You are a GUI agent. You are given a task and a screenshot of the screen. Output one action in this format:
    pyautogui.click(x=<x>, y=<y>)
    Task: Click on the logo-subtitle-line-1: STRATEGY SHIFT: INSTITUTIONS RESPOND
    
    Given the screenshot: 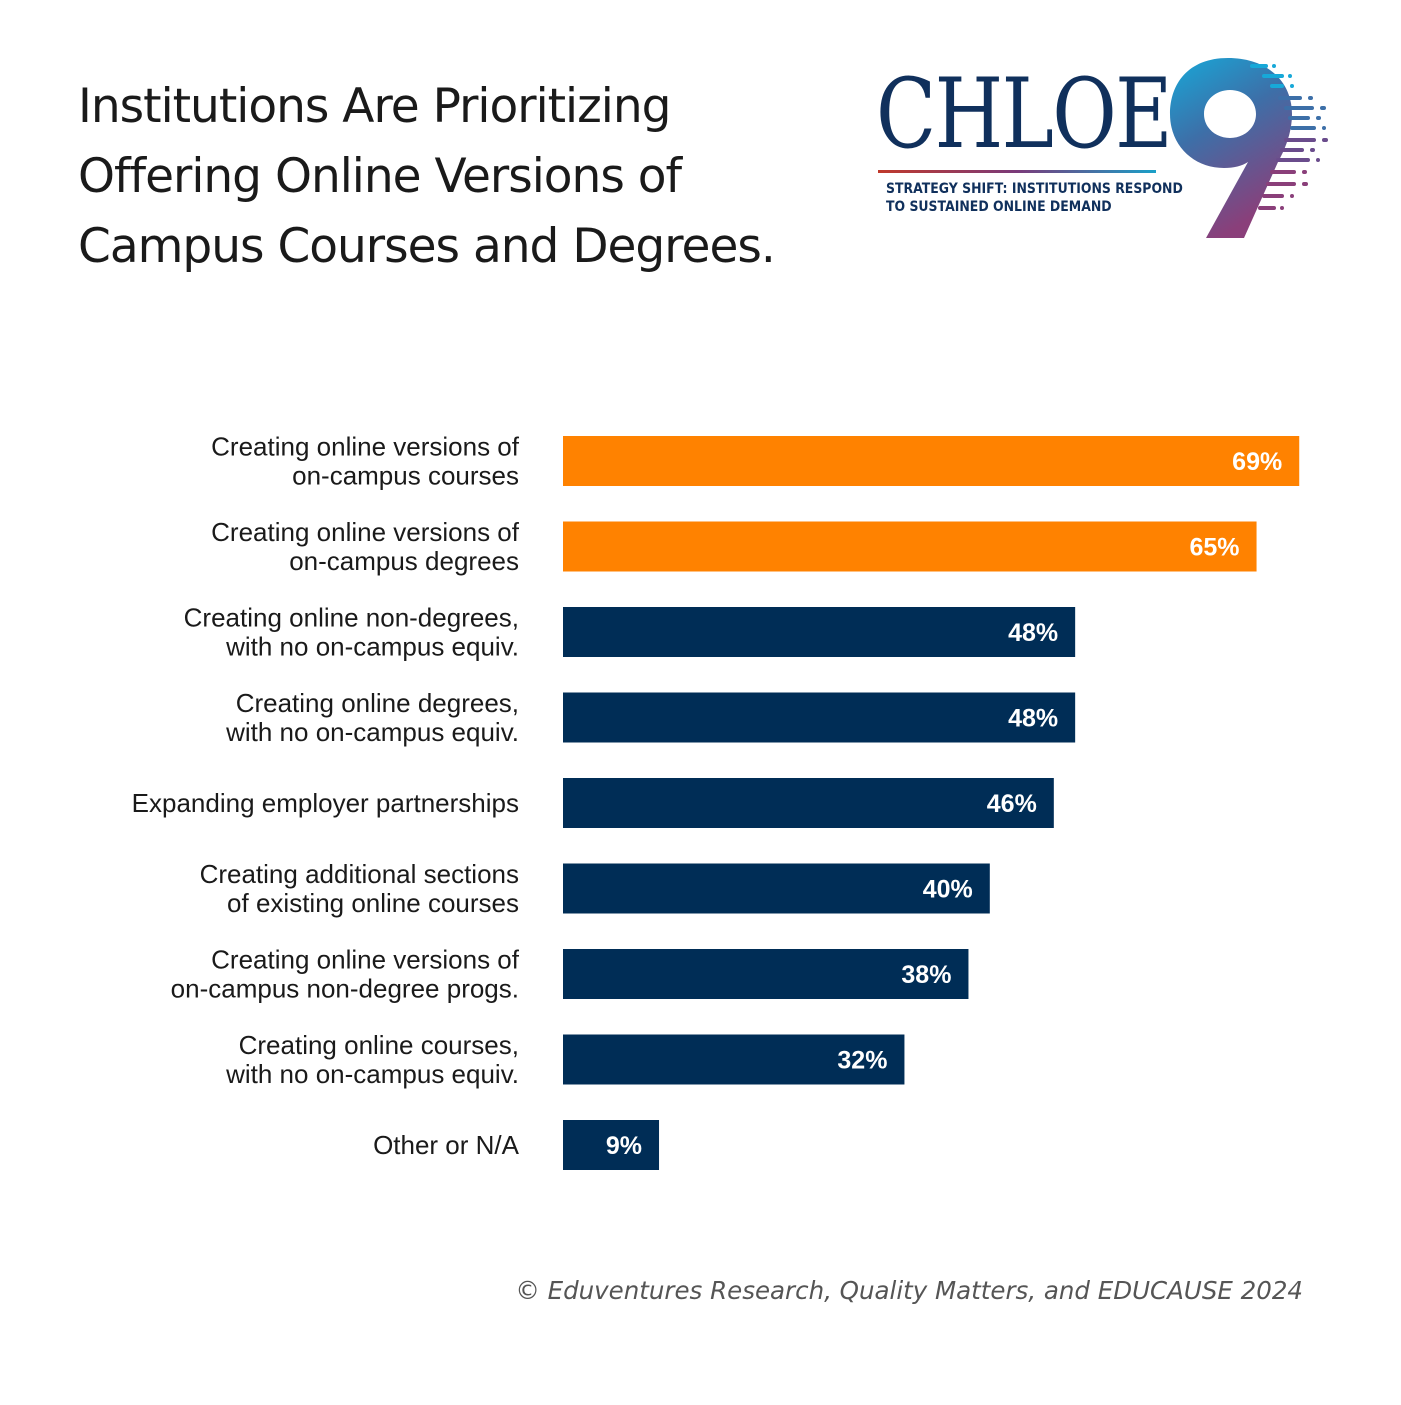 What is the action you would take?
    pyautogui.click(x=1034, y=189)
    